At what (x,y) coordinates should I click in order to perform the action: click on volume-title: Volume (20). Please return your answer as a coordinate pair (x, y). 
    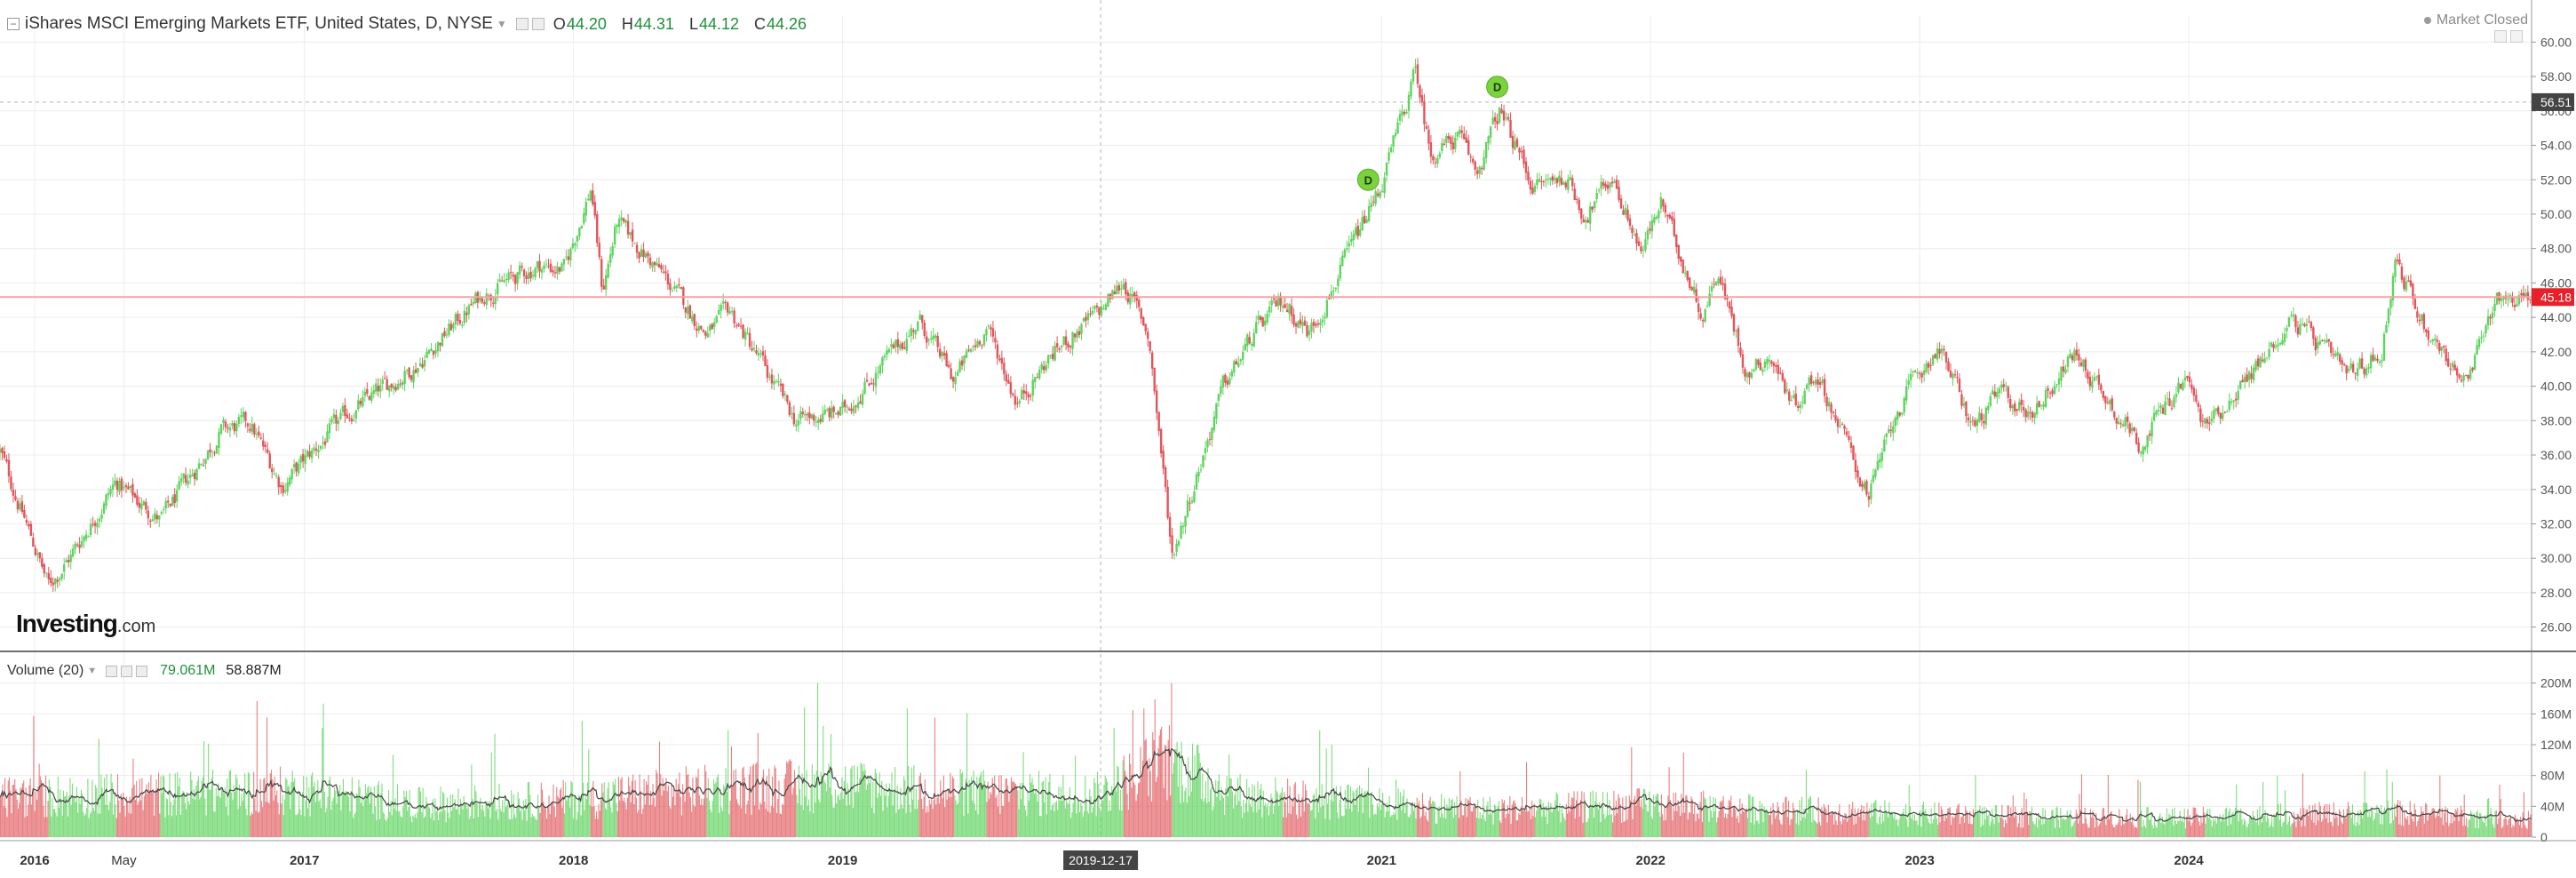
    Looking at the image, I should click on (45, 670).